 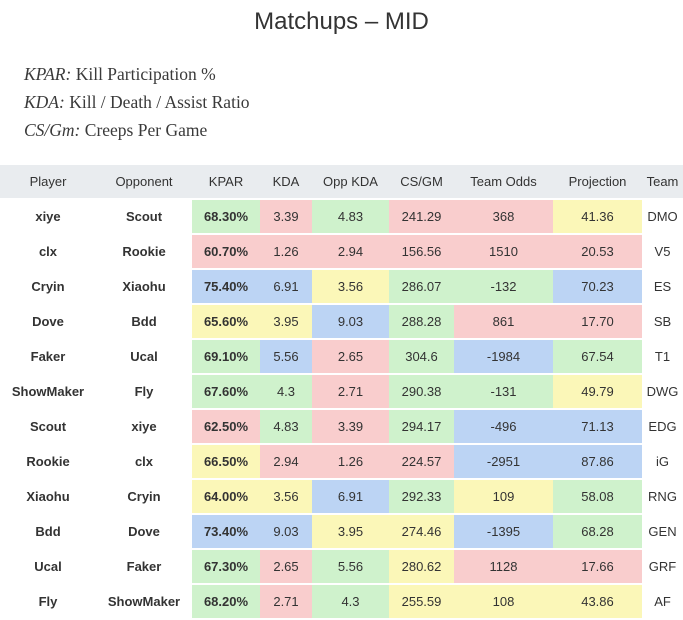 What do you see at coordinates (350, 321) in the screenshot?
I see `opp-kda-cell: 9.03` at bounding box center [350, 321].